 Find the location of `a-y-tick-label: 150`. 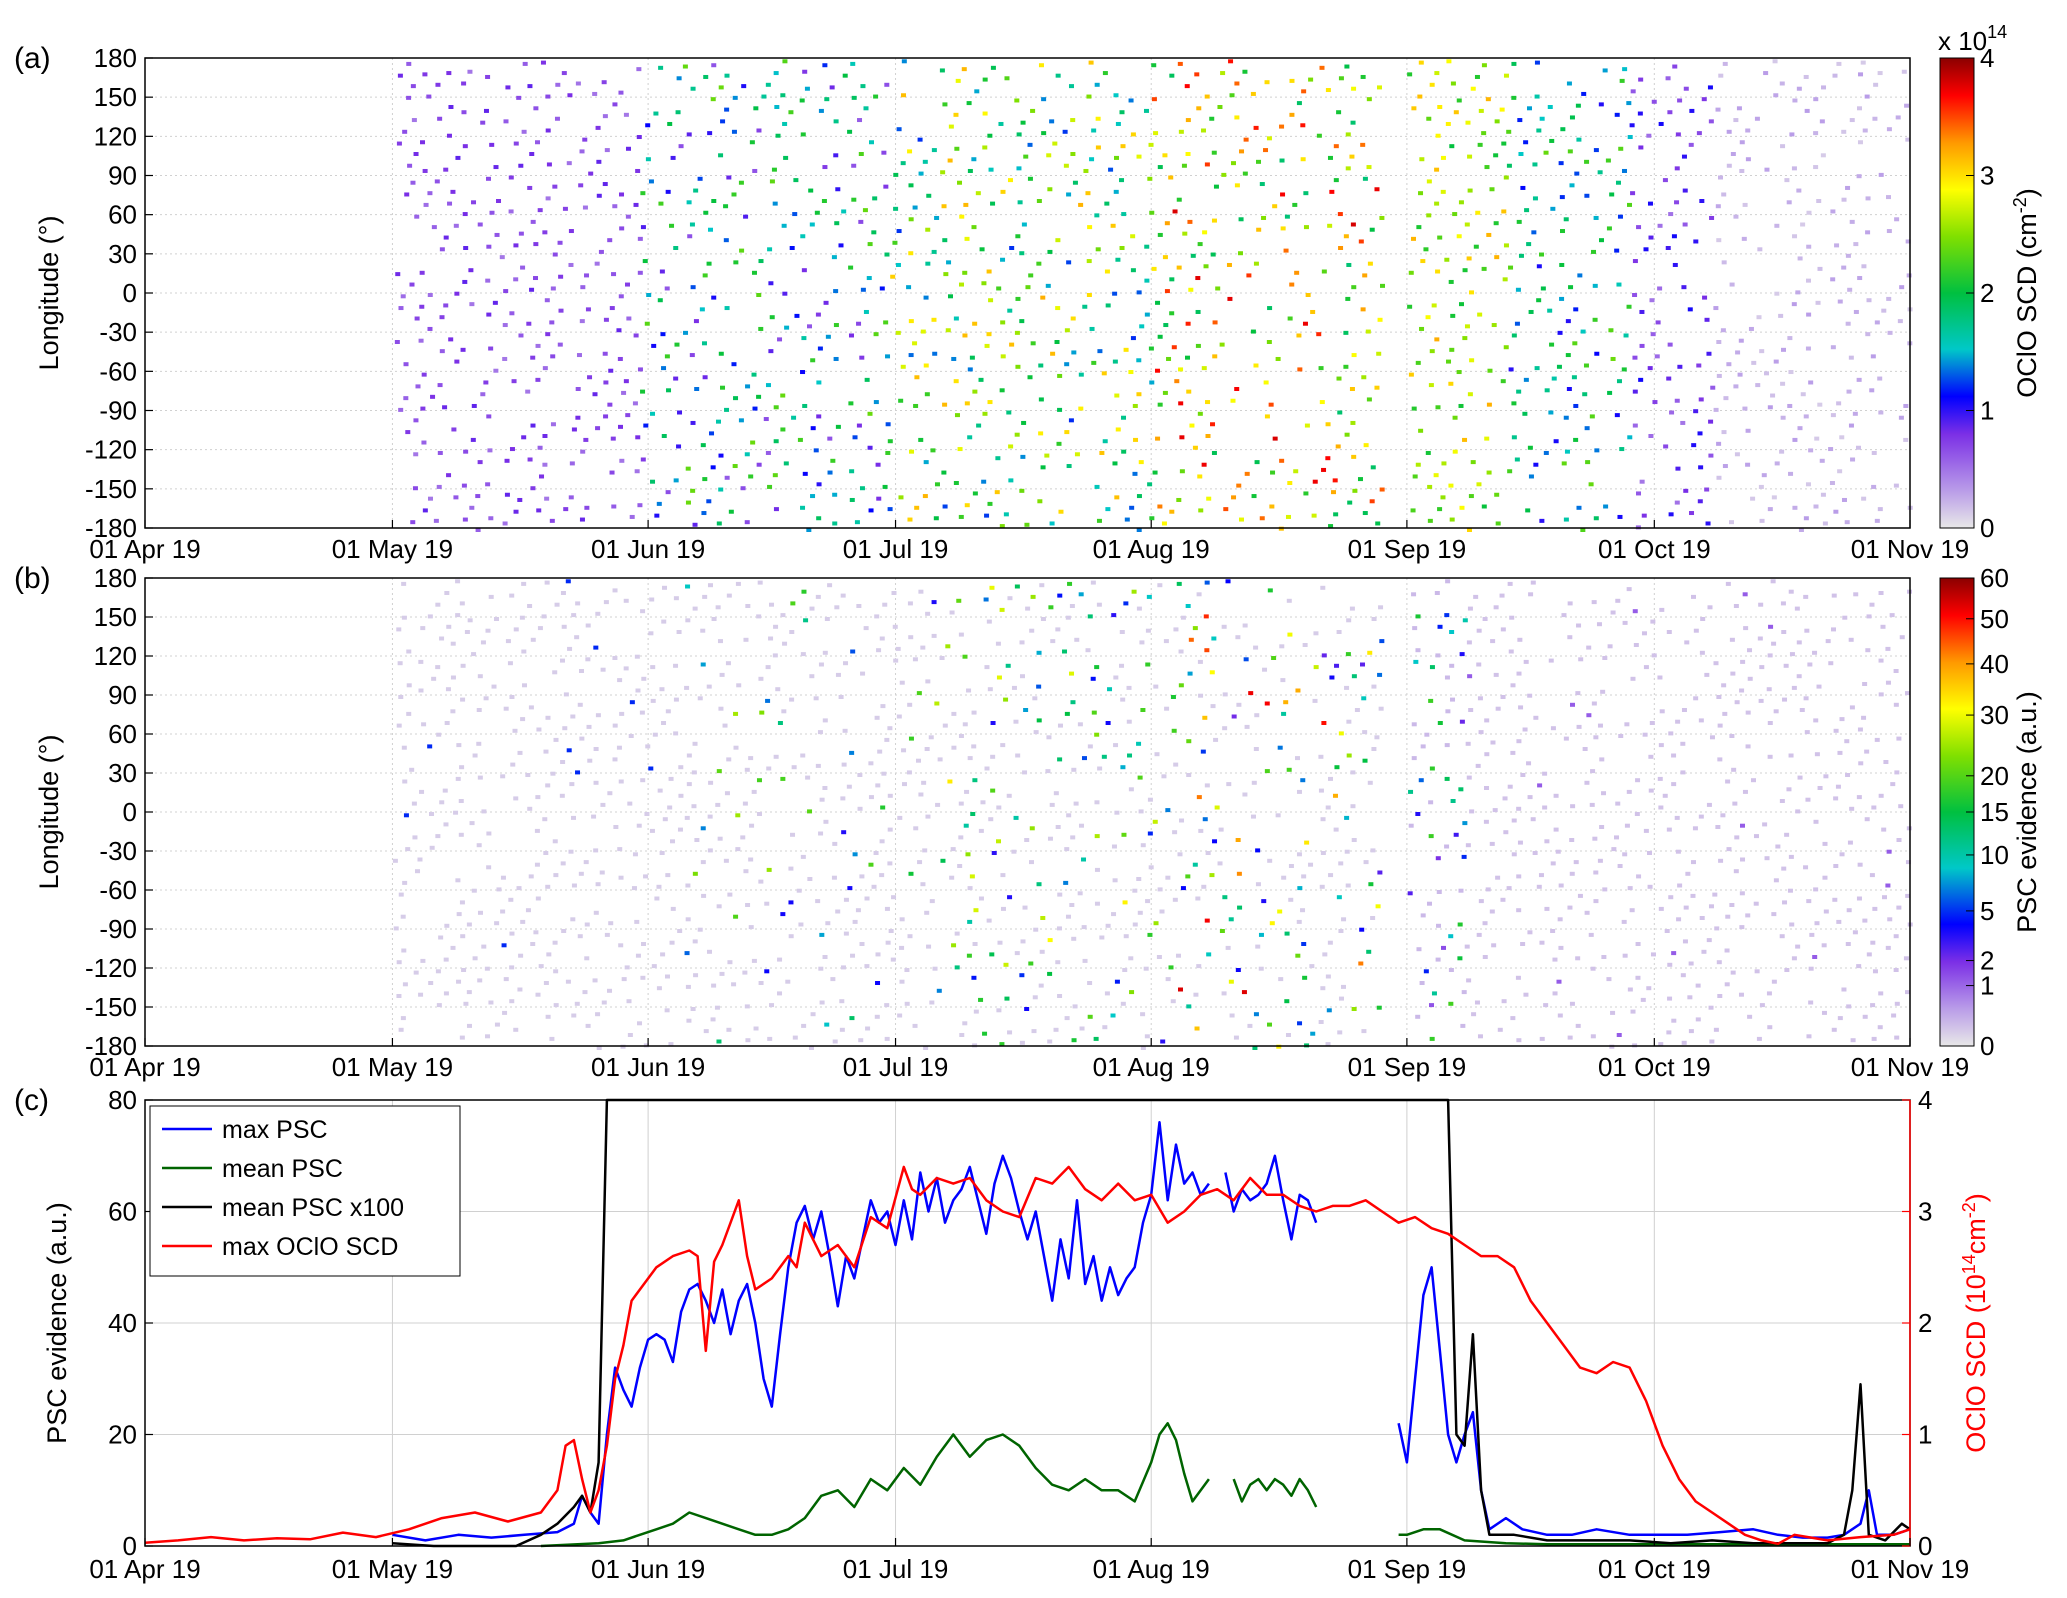

a-y-tick-label: 150 is located at coordinates (115, 97).